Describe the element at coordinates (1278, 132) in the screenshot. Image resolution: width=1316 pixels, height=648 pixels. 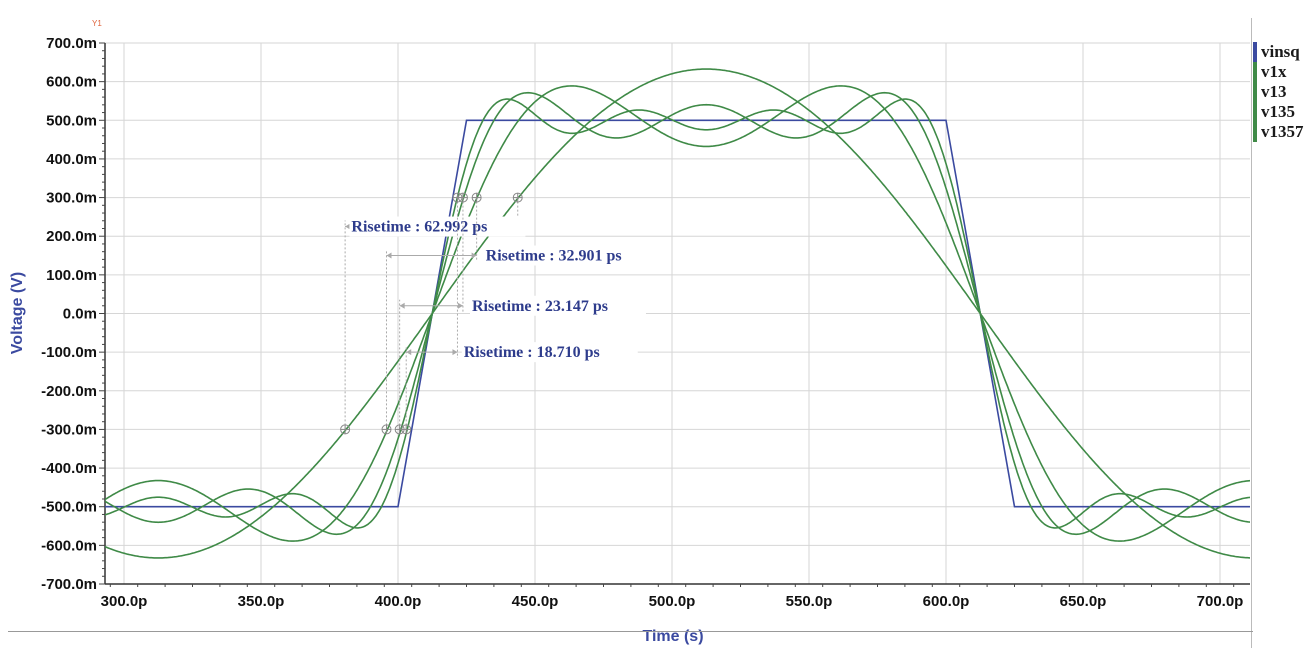
I see `legend-item-v1357: v1357` at that location.